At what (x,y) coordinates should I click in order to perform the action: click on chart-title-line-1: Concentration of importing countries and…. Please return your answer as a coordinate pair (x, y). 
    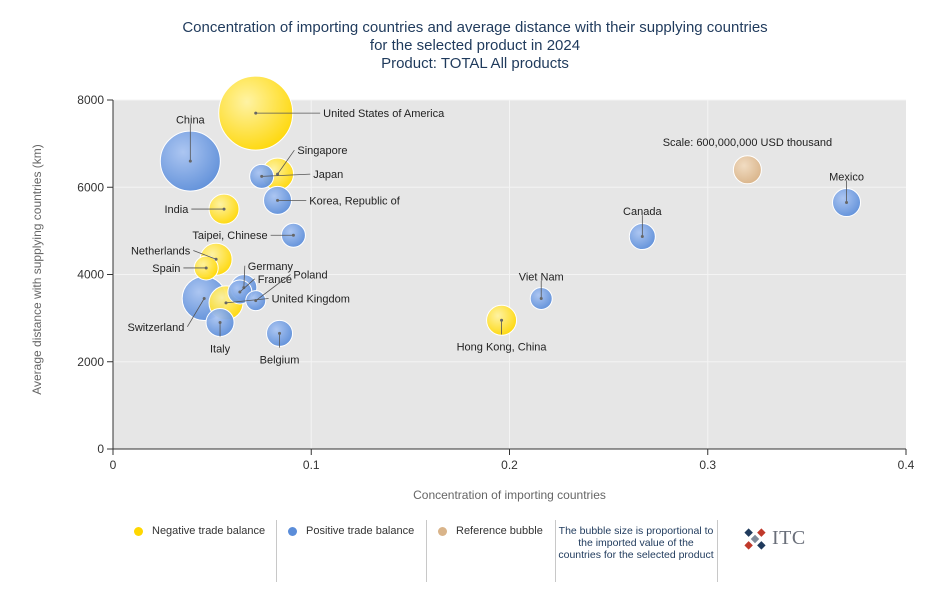
    Looking at the image, I should click on (475, 27).